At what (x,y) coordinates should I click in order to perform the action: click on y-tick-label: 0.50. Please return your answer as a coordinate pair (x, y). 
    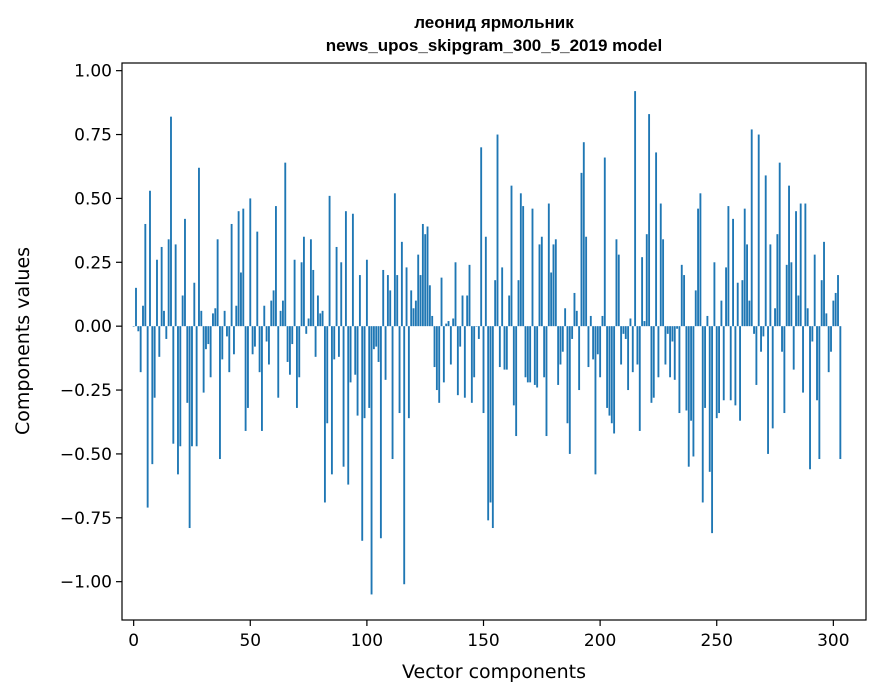
    Looking at the image, I should click on (93, 199).